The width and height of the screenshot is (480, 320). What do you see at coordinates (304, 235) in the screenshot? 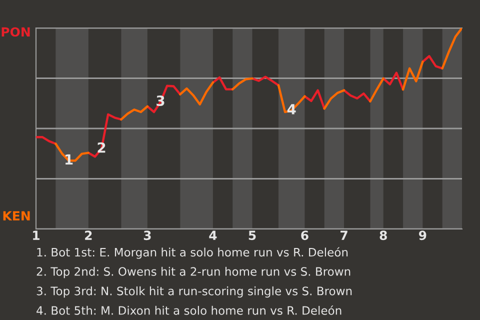
I see `x-tick-label: 6` at bounding box center [304, 235].